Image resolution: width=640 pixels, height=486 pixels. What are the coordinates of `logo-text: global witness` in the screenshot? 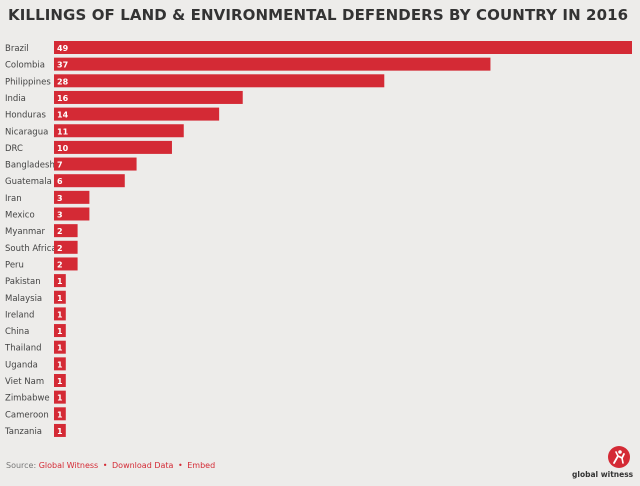 It's located at (603, 474).